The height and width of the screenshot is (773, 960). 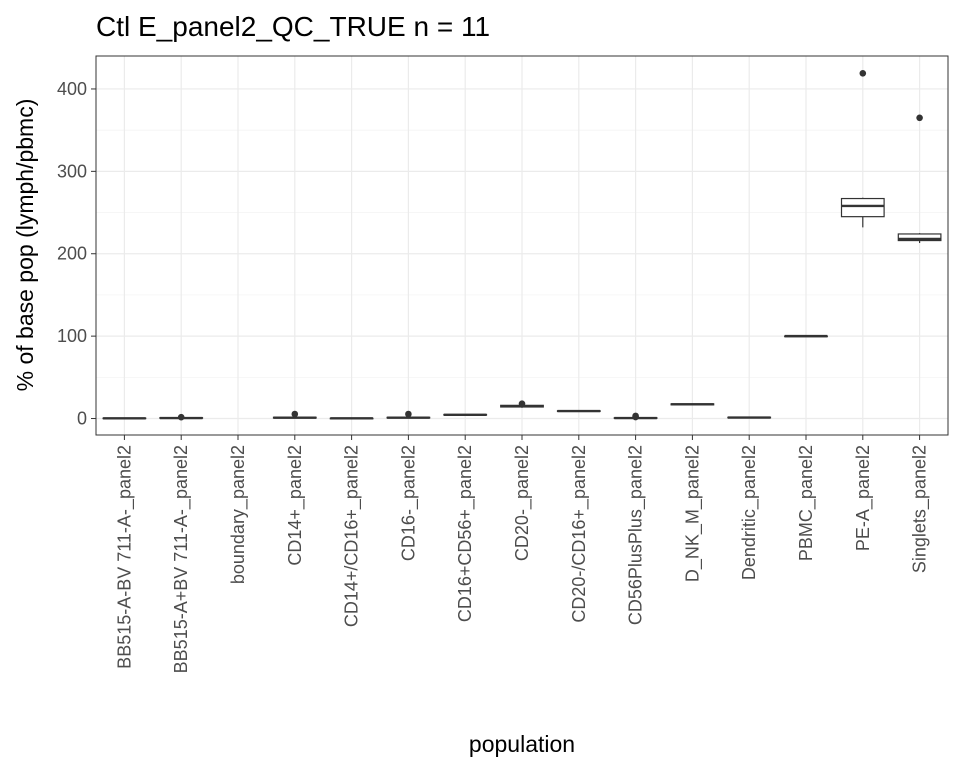 I want to click on x-tick-label: CD16-_panel2, so click(x=408, y=503).